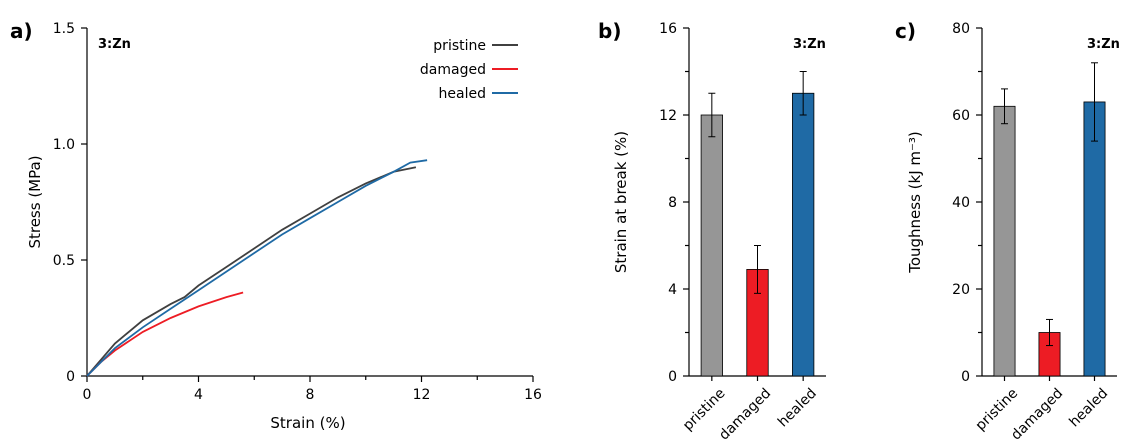 The width and height of the screenshot is (1122, 442). What do you see at coordinates (609, 31) in the screenshot?
I see `panel-label-b: b)` at bounding box center [609, 31].